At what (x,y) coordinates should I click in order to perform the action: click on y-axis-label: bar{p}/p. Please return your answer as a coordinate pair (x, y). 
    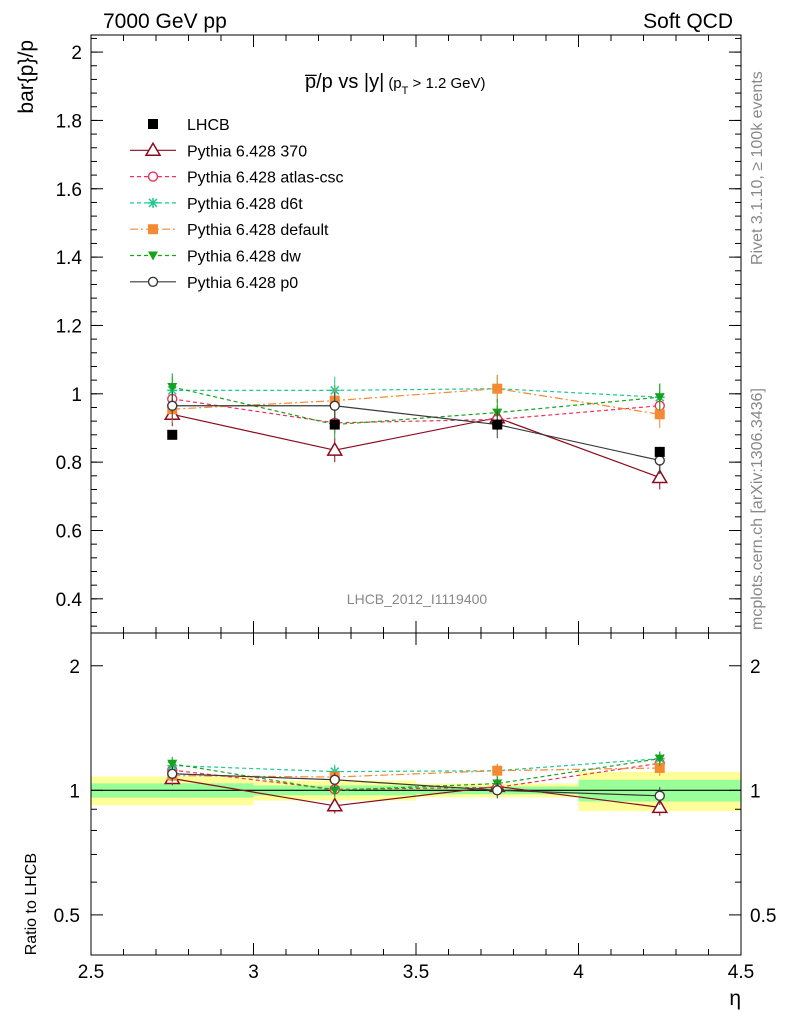
    Looking at the image, I should click on (26, 77).